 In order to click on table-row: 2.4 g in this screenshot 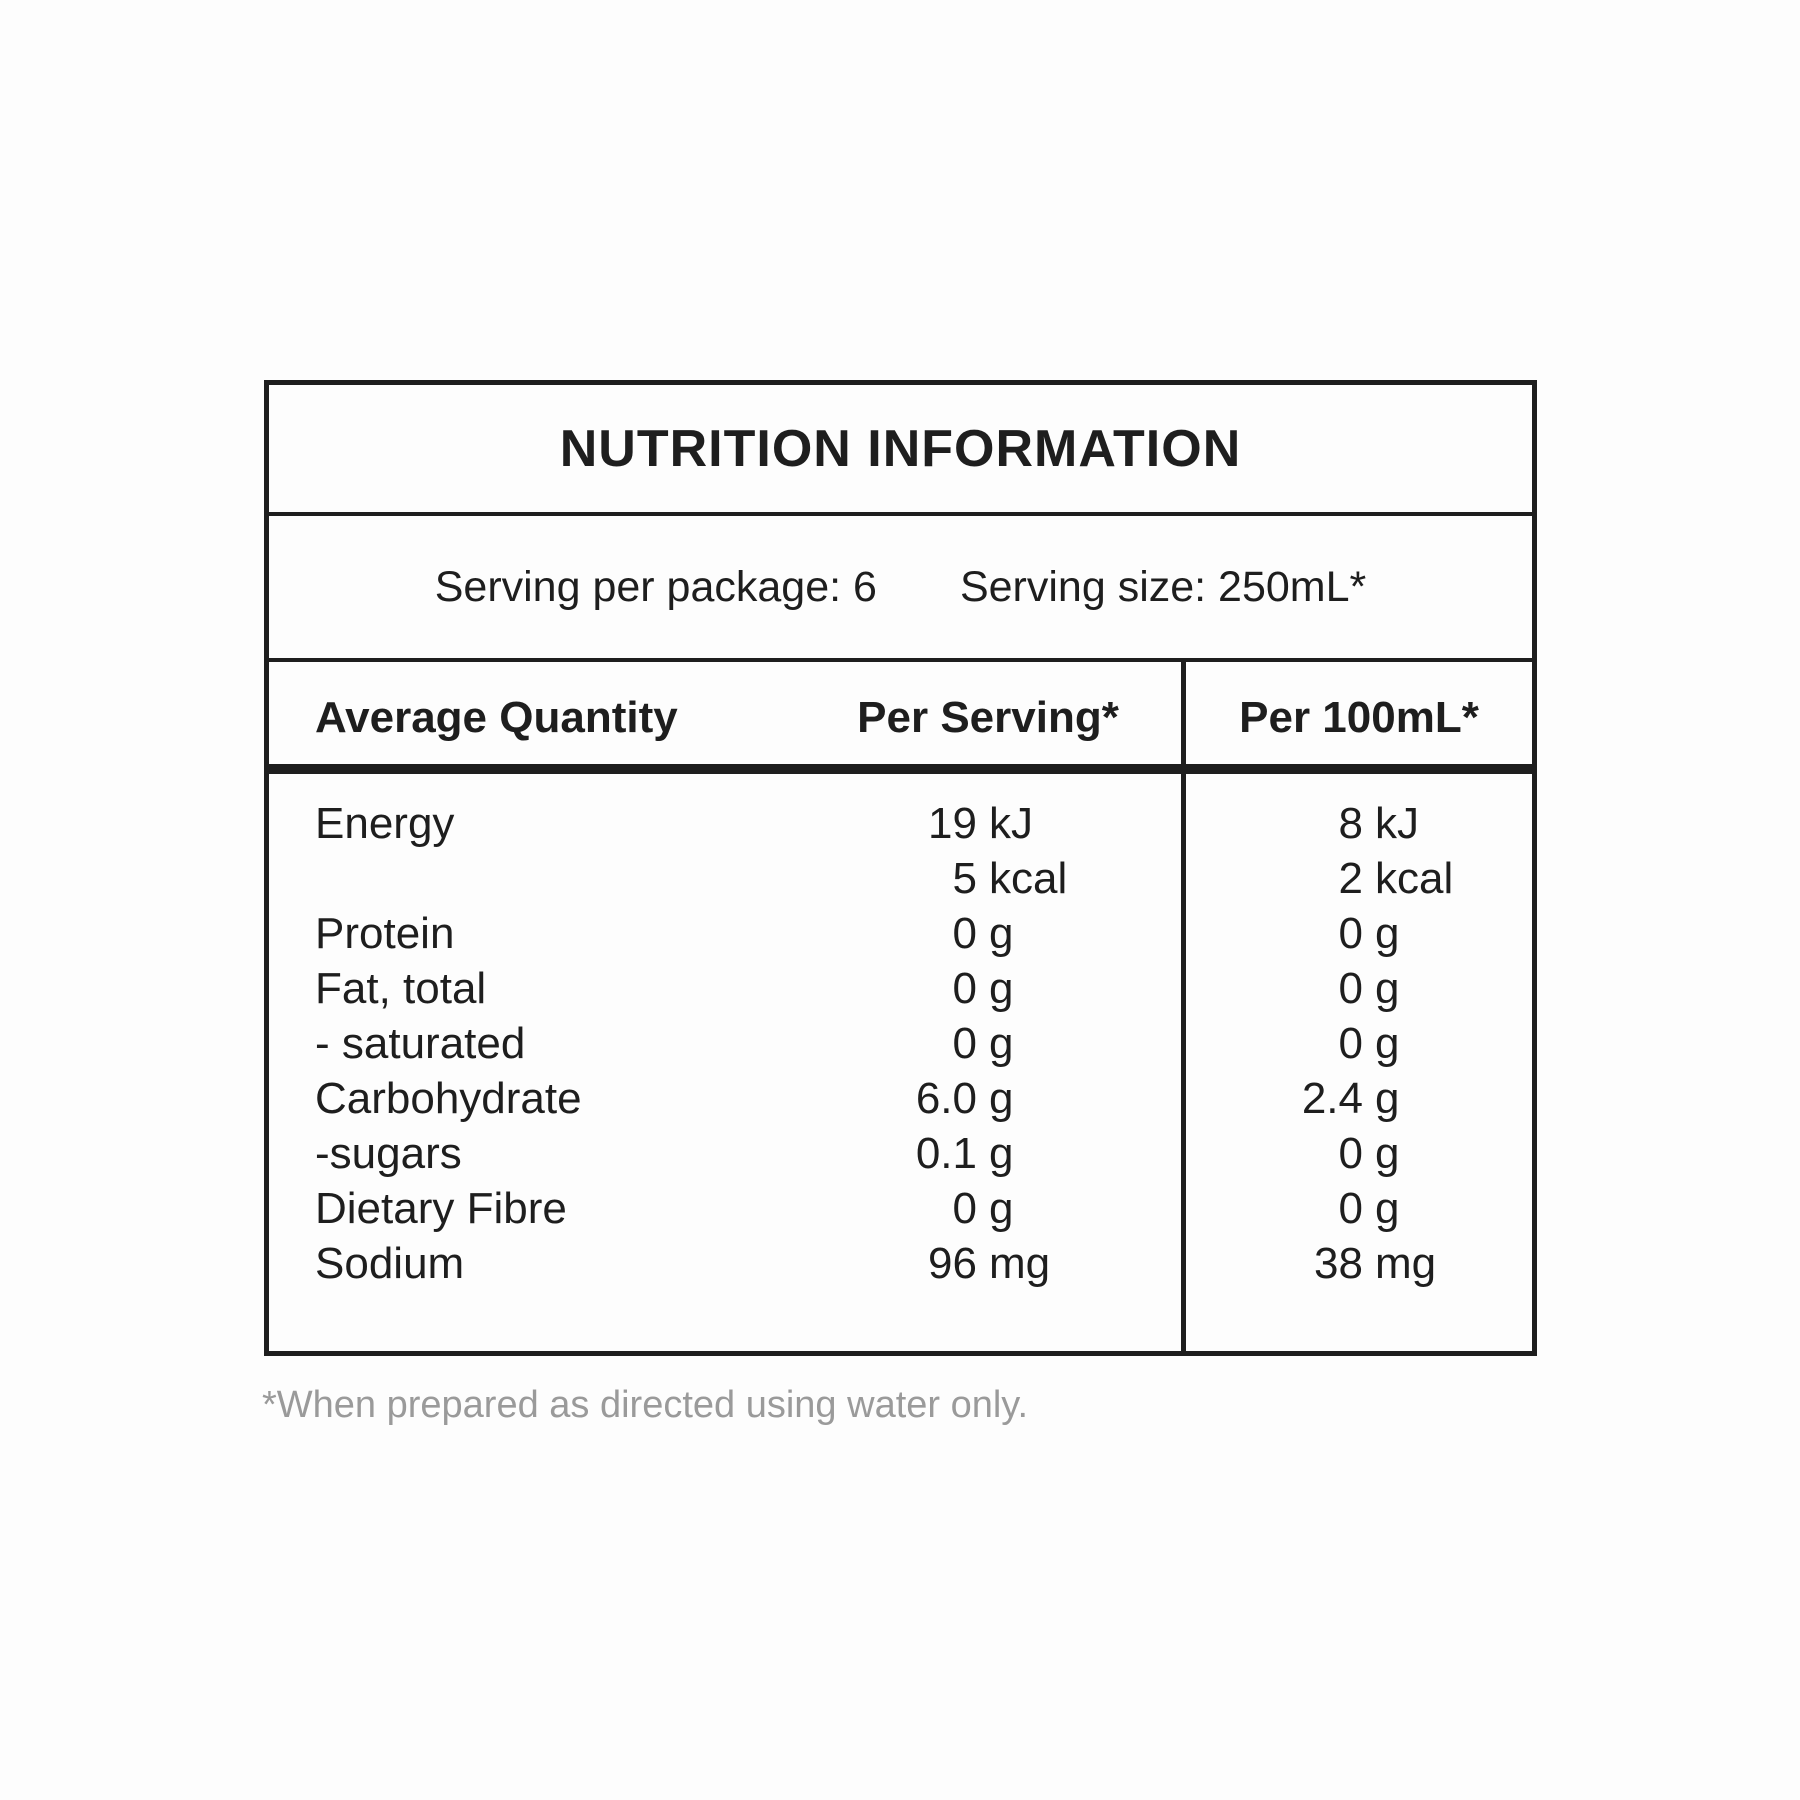, I will do `click(1359, 1098)`.